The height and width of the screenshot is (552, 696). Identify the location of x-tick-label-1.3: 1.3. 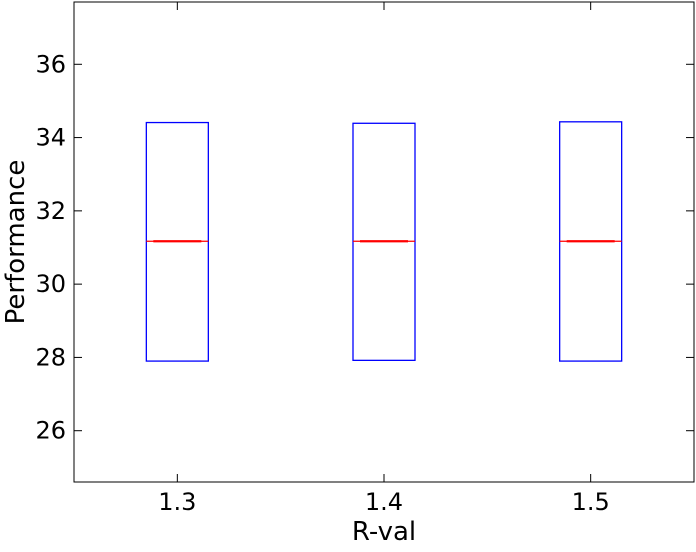
(177, 502).